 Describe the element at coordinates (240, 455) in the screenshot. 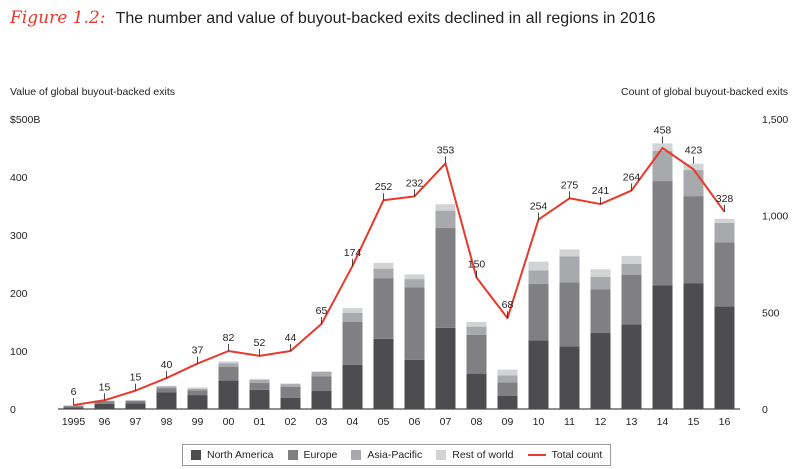

I see `legend-label: North America` at that location.